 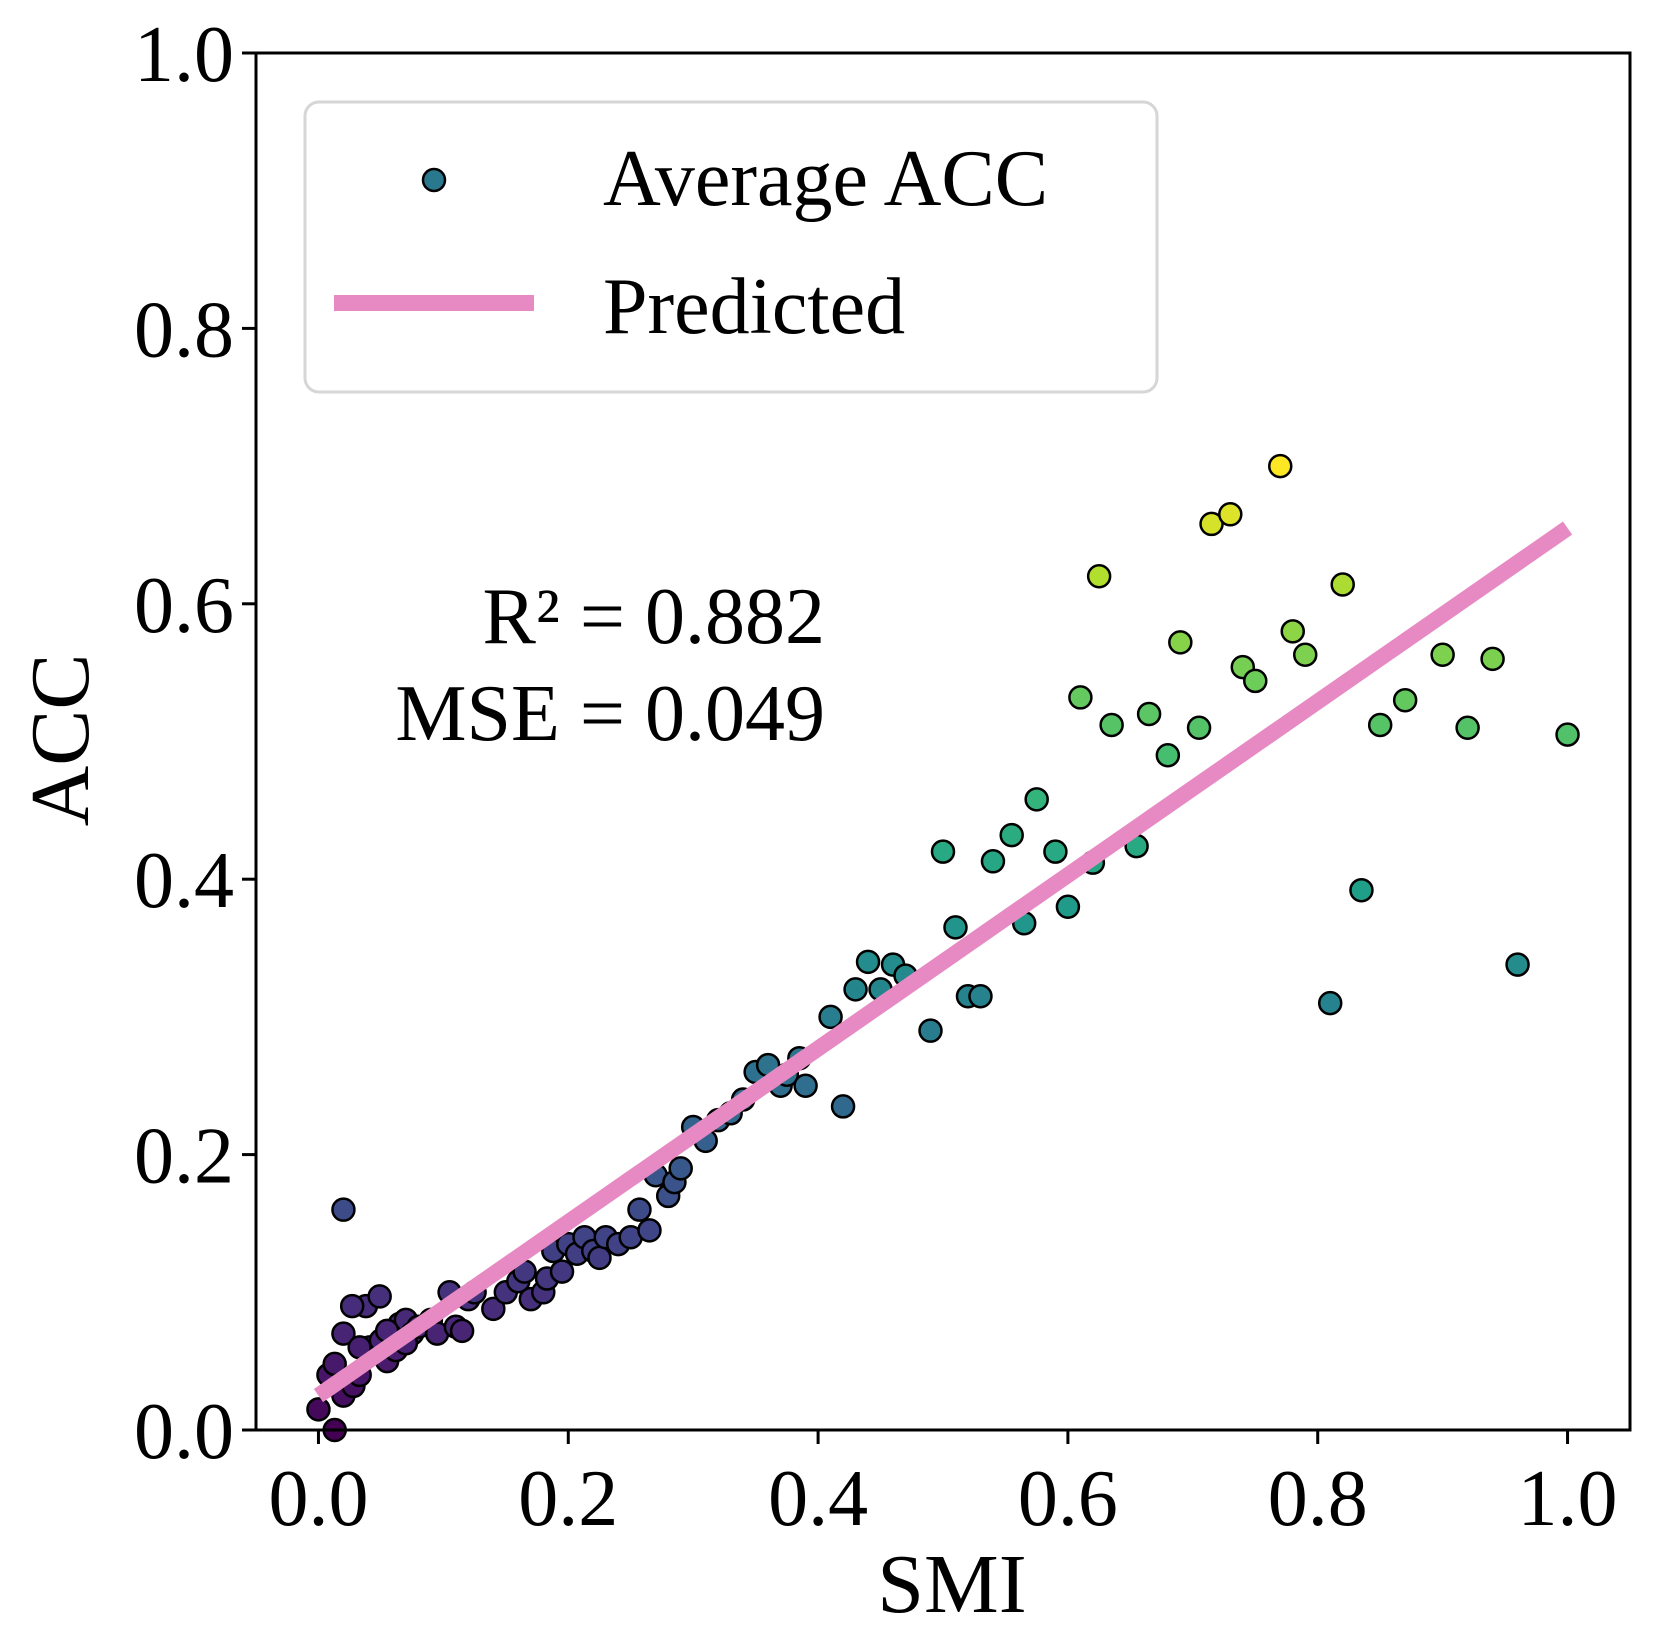 I want to click on x-axis-label: SMI, so click(x=951, y=1584).